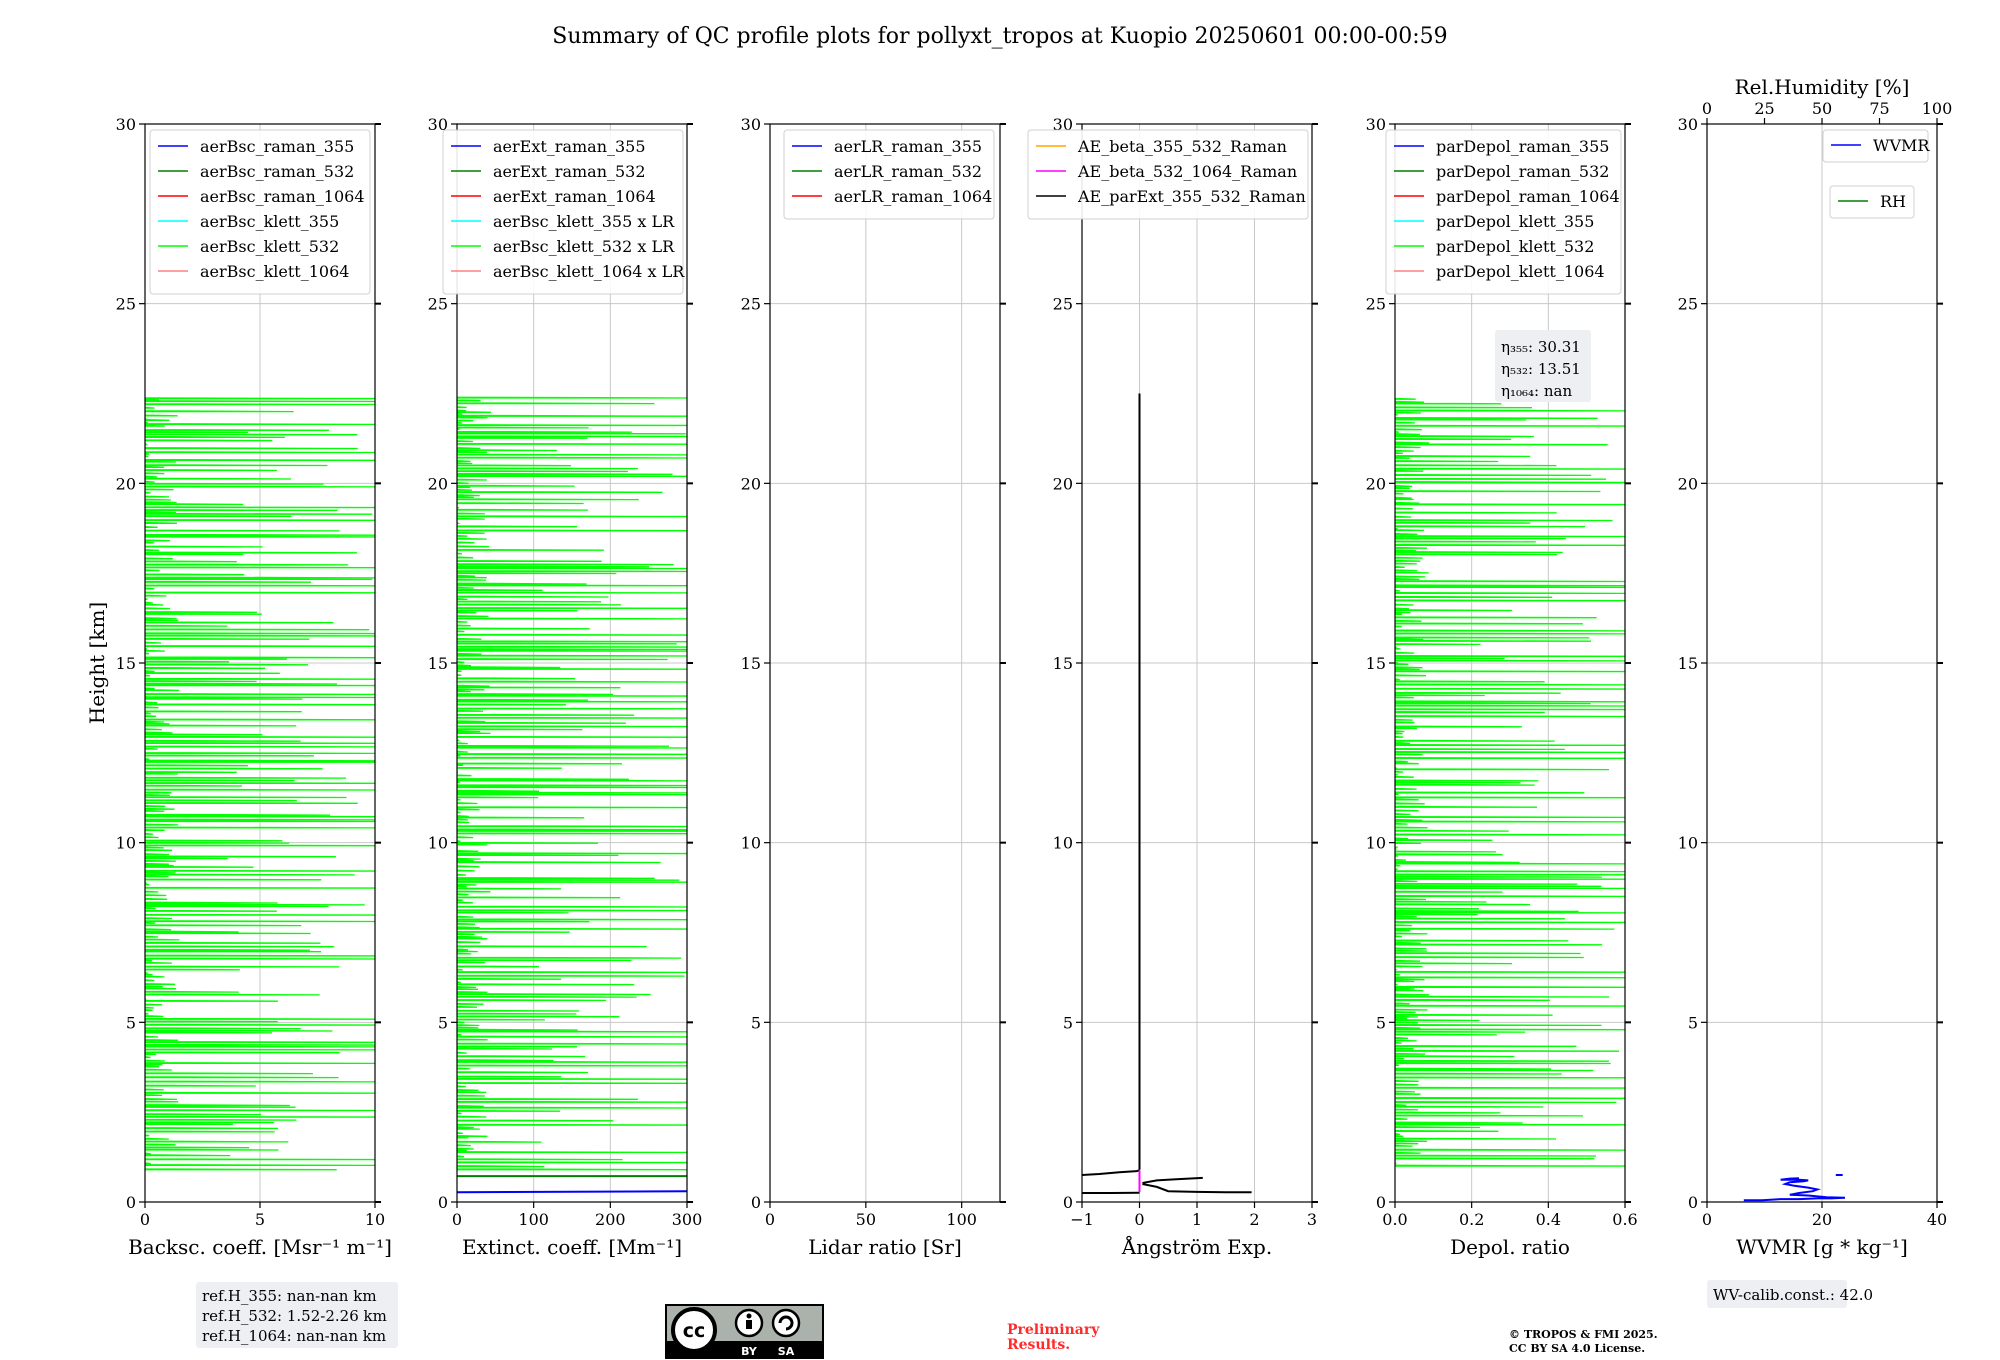  What do you see at coordinates (1764, 108) in the screenshot?
I see `top-x-tick-label: 25` at bounding box center [1764, 108].